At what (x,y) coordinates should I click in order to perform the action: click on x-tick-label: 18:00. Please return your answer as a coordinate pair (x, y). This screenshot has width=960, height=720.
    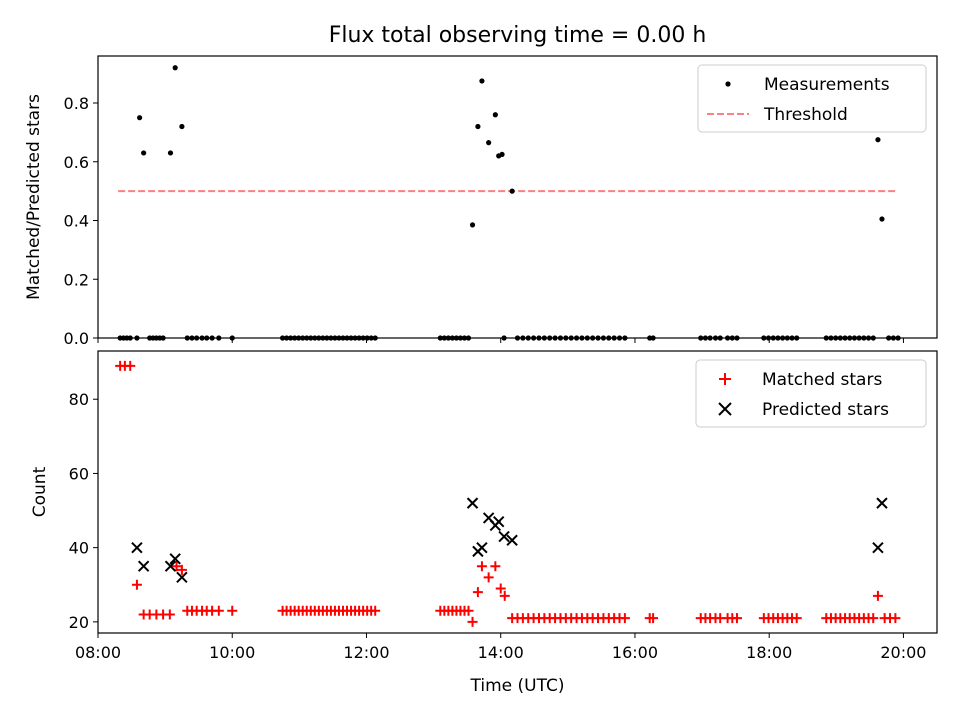
    Looking at the image, I should click on (769, 652).